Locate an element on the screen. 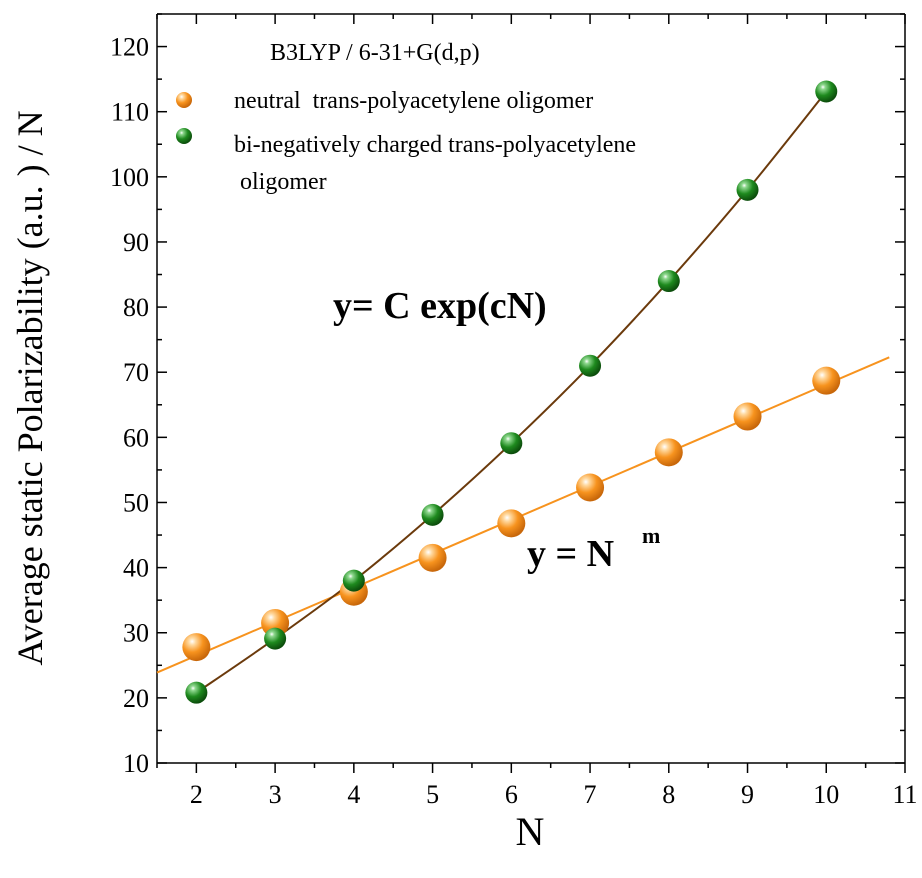 The image size is (922, 878). y-tick-label: 60 is located at coordinates (136, 437).